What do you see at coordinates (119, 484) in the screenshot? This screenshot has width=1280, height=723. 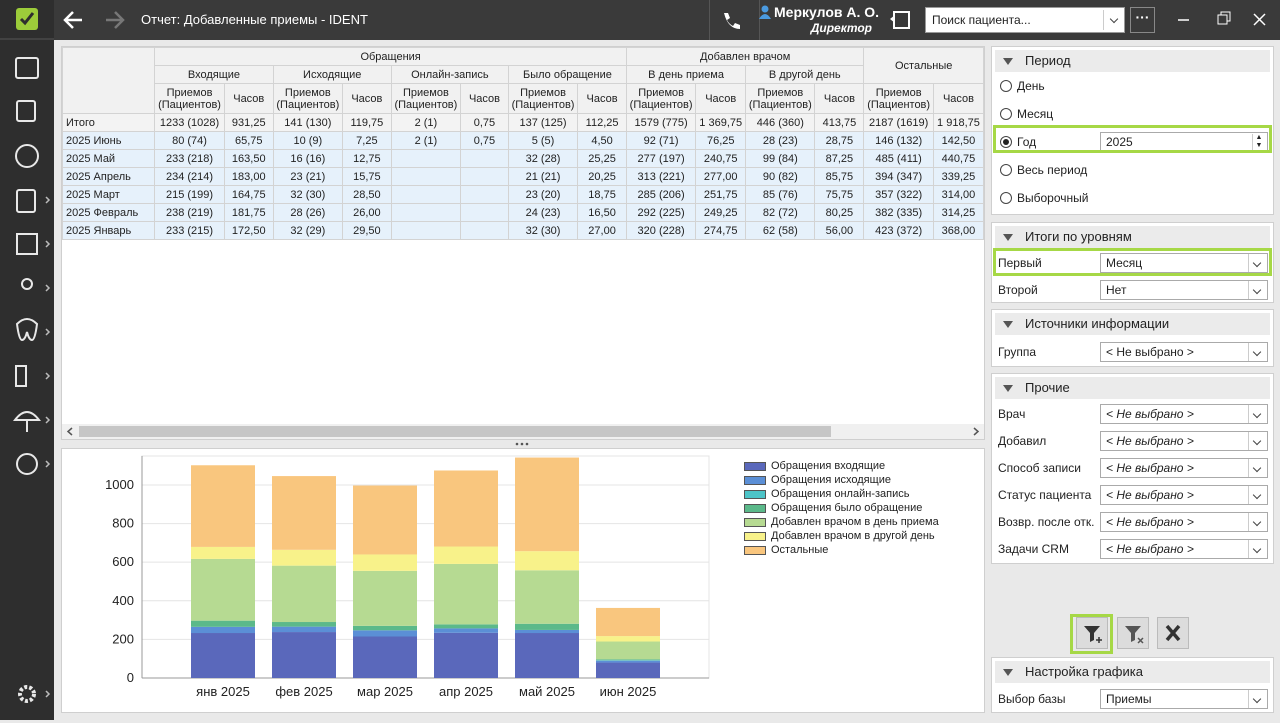 I see `y-tick-label: 1000` at bounding box center [119, 484].